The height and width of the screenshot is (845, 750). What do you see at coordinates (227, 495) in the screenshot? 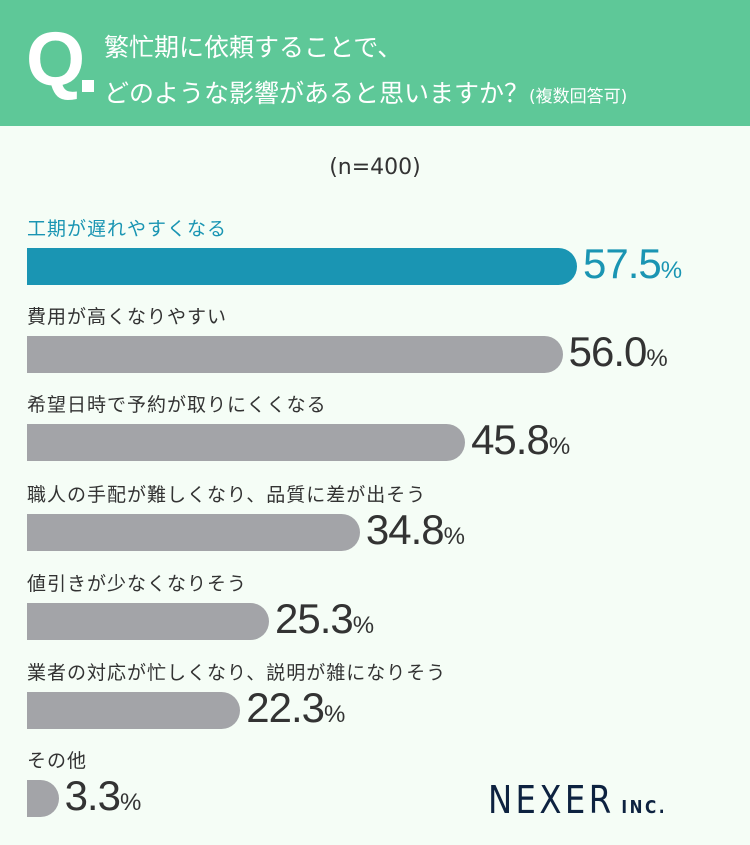
I see `category-label: 職人の手配が難しくなり、品質に差が出そう` at bounding box center [227, 495].